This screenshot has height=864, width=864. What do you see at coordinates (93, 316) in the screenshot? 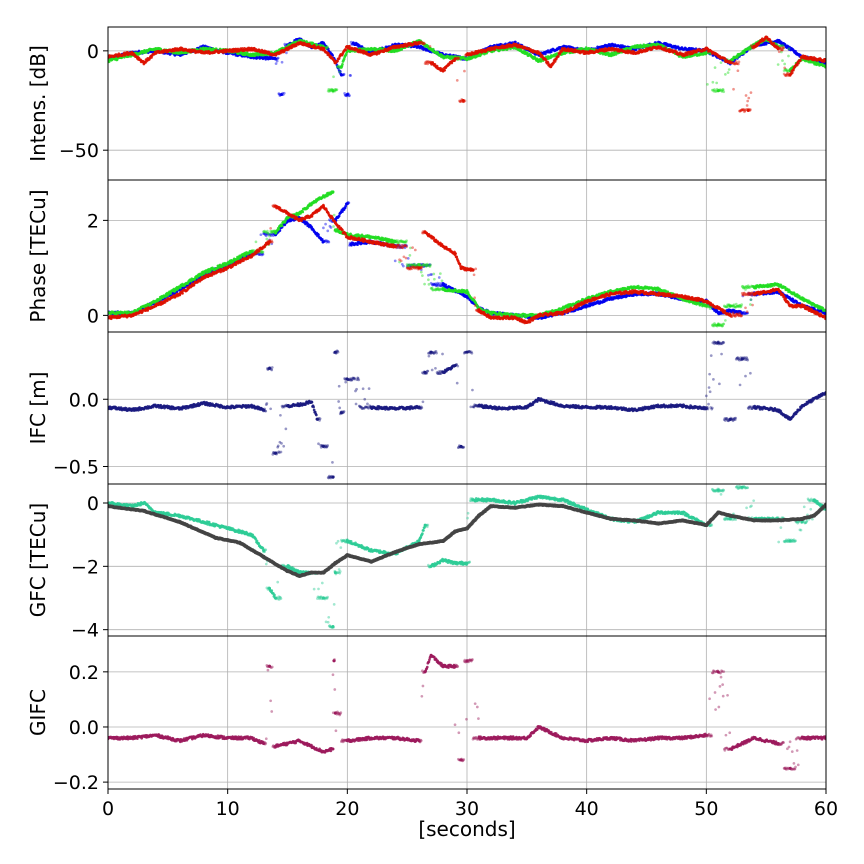
I see `y-tick-label: 0` at bounding box center [93, 316].